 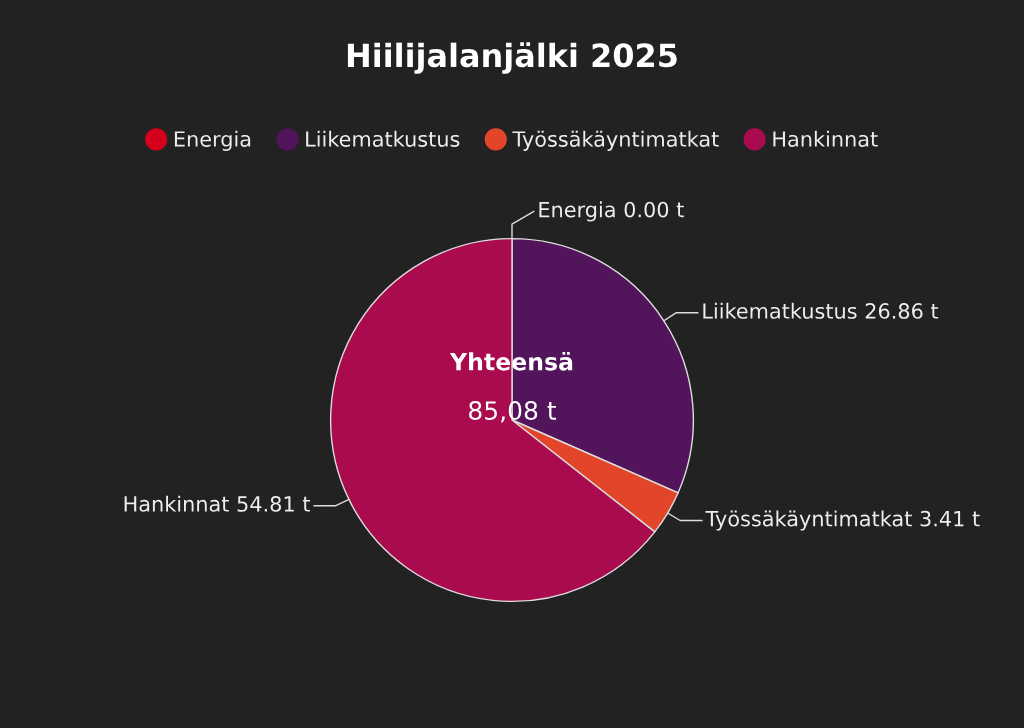 What do you see at coordinates (217, 503) in the screenshot?
I see `category-label: Hankinnat 54.81 t` at bounding box center [217, 503].